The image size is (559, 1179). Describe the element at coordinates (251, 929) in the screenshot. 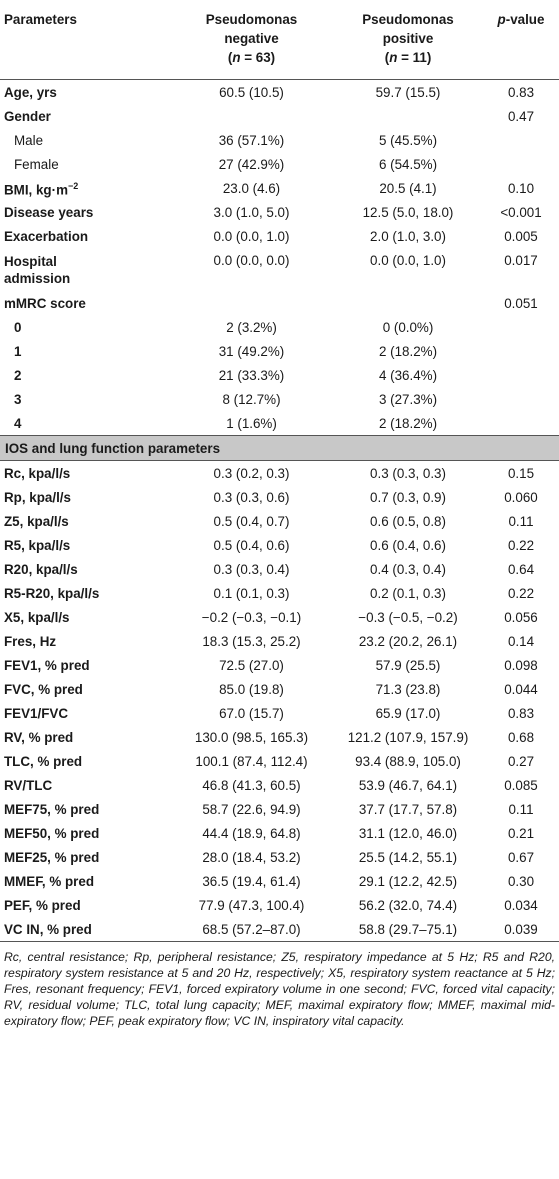

I see `row-neg: 68.5 (57.2–87.0)` at that location.